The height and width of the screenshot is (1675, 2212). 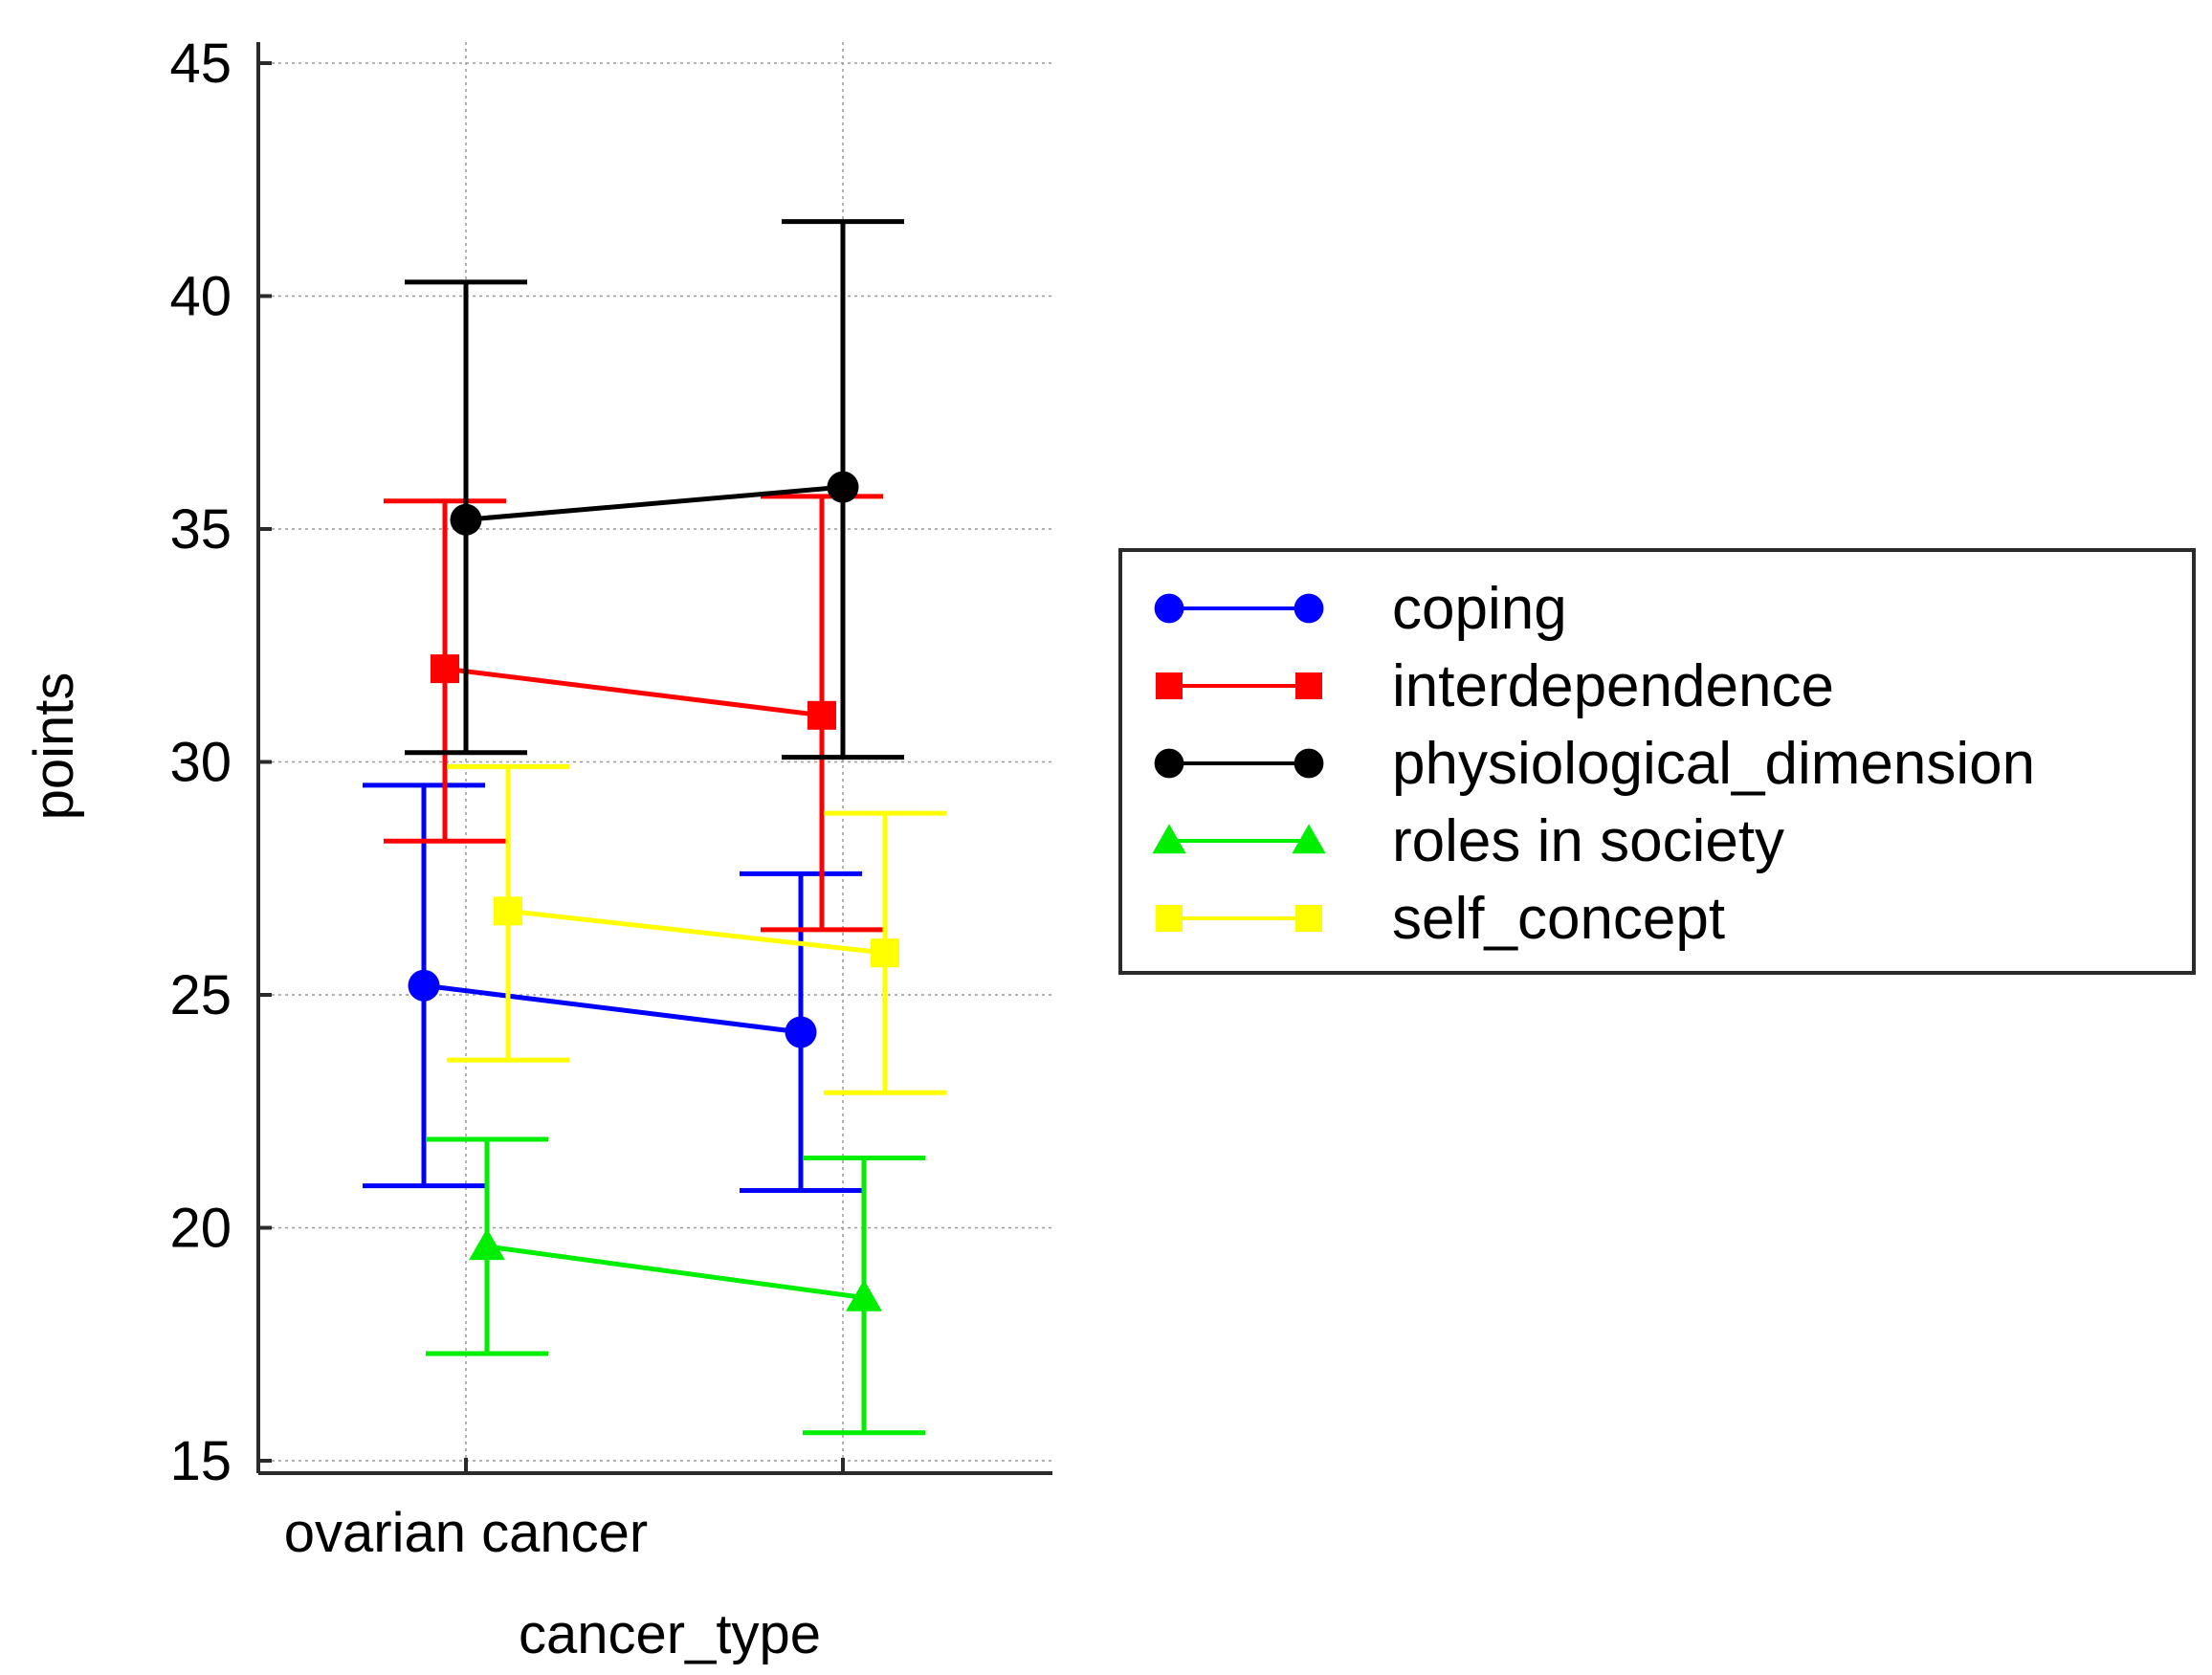 What do you see at coordinates (54, 746) in the screenshot?
I see `y-axis-title: points` at bounding box center [54, 746].